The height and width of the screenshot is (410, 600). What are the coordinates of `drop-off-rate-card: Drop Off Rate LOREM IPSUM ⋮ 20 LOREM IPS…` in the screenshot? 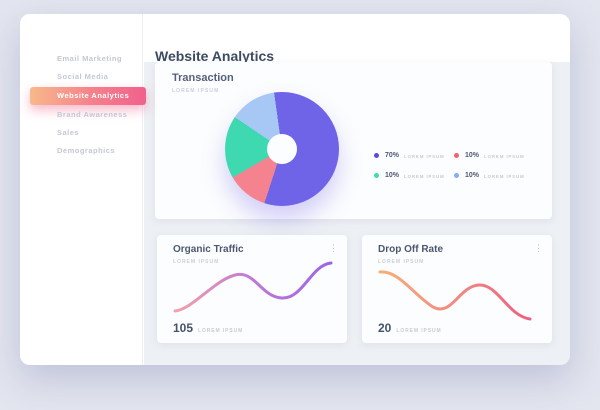 It's located at (457, 289).